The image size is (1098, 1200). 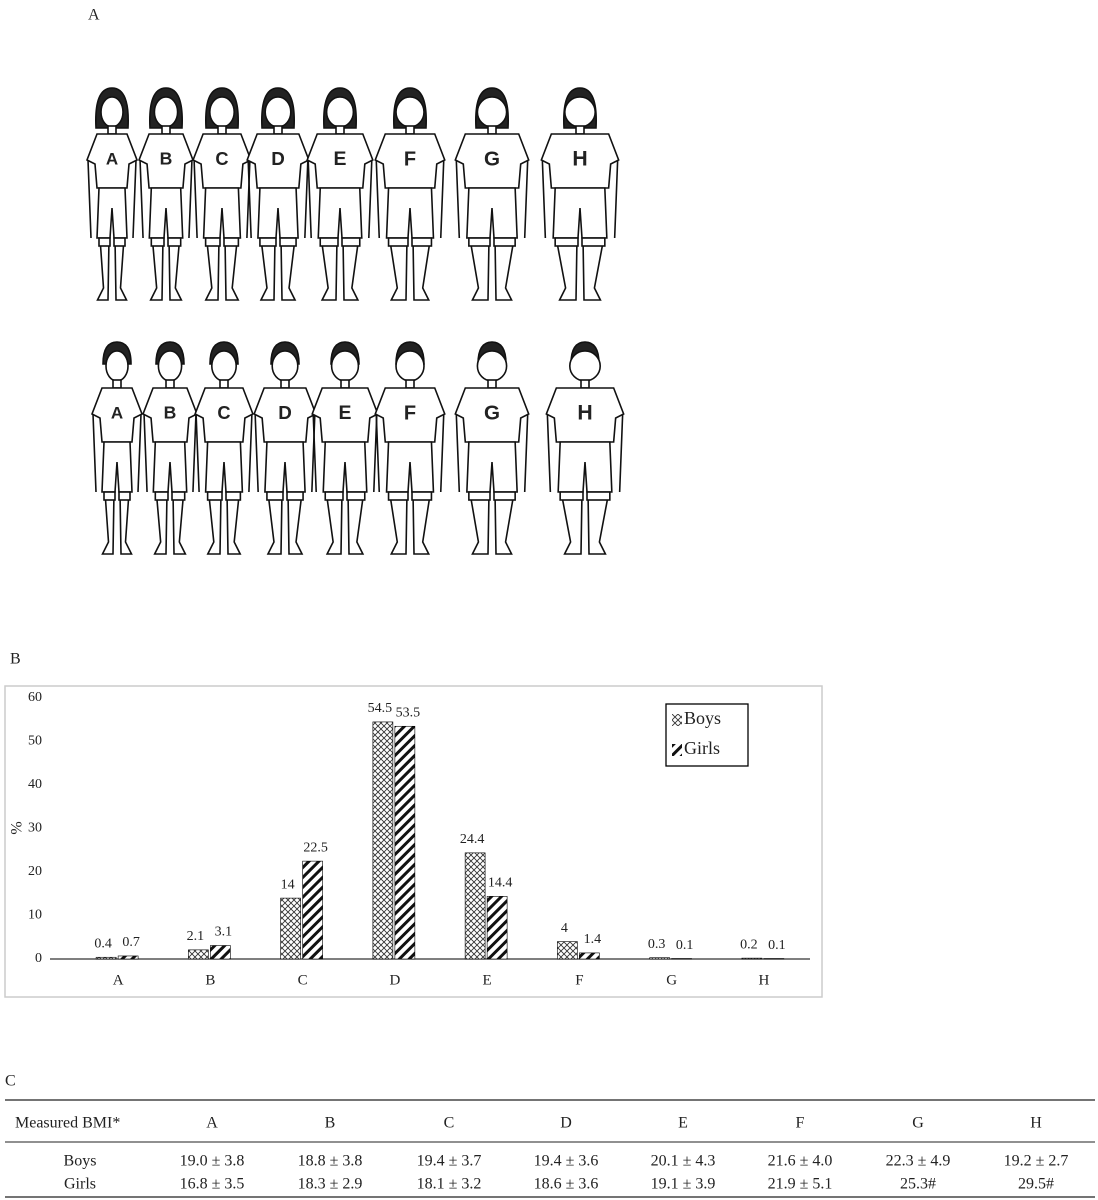 I want to click on shirt-letter: F, so click(x=410, y=159).